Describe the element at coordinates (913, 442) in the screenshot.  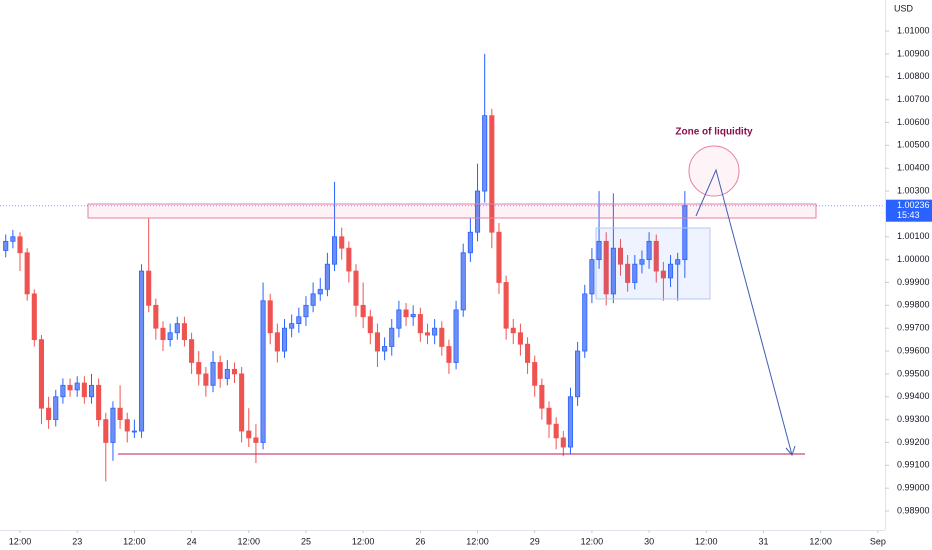
I see `y-tick-label: 0.99200` at that location.